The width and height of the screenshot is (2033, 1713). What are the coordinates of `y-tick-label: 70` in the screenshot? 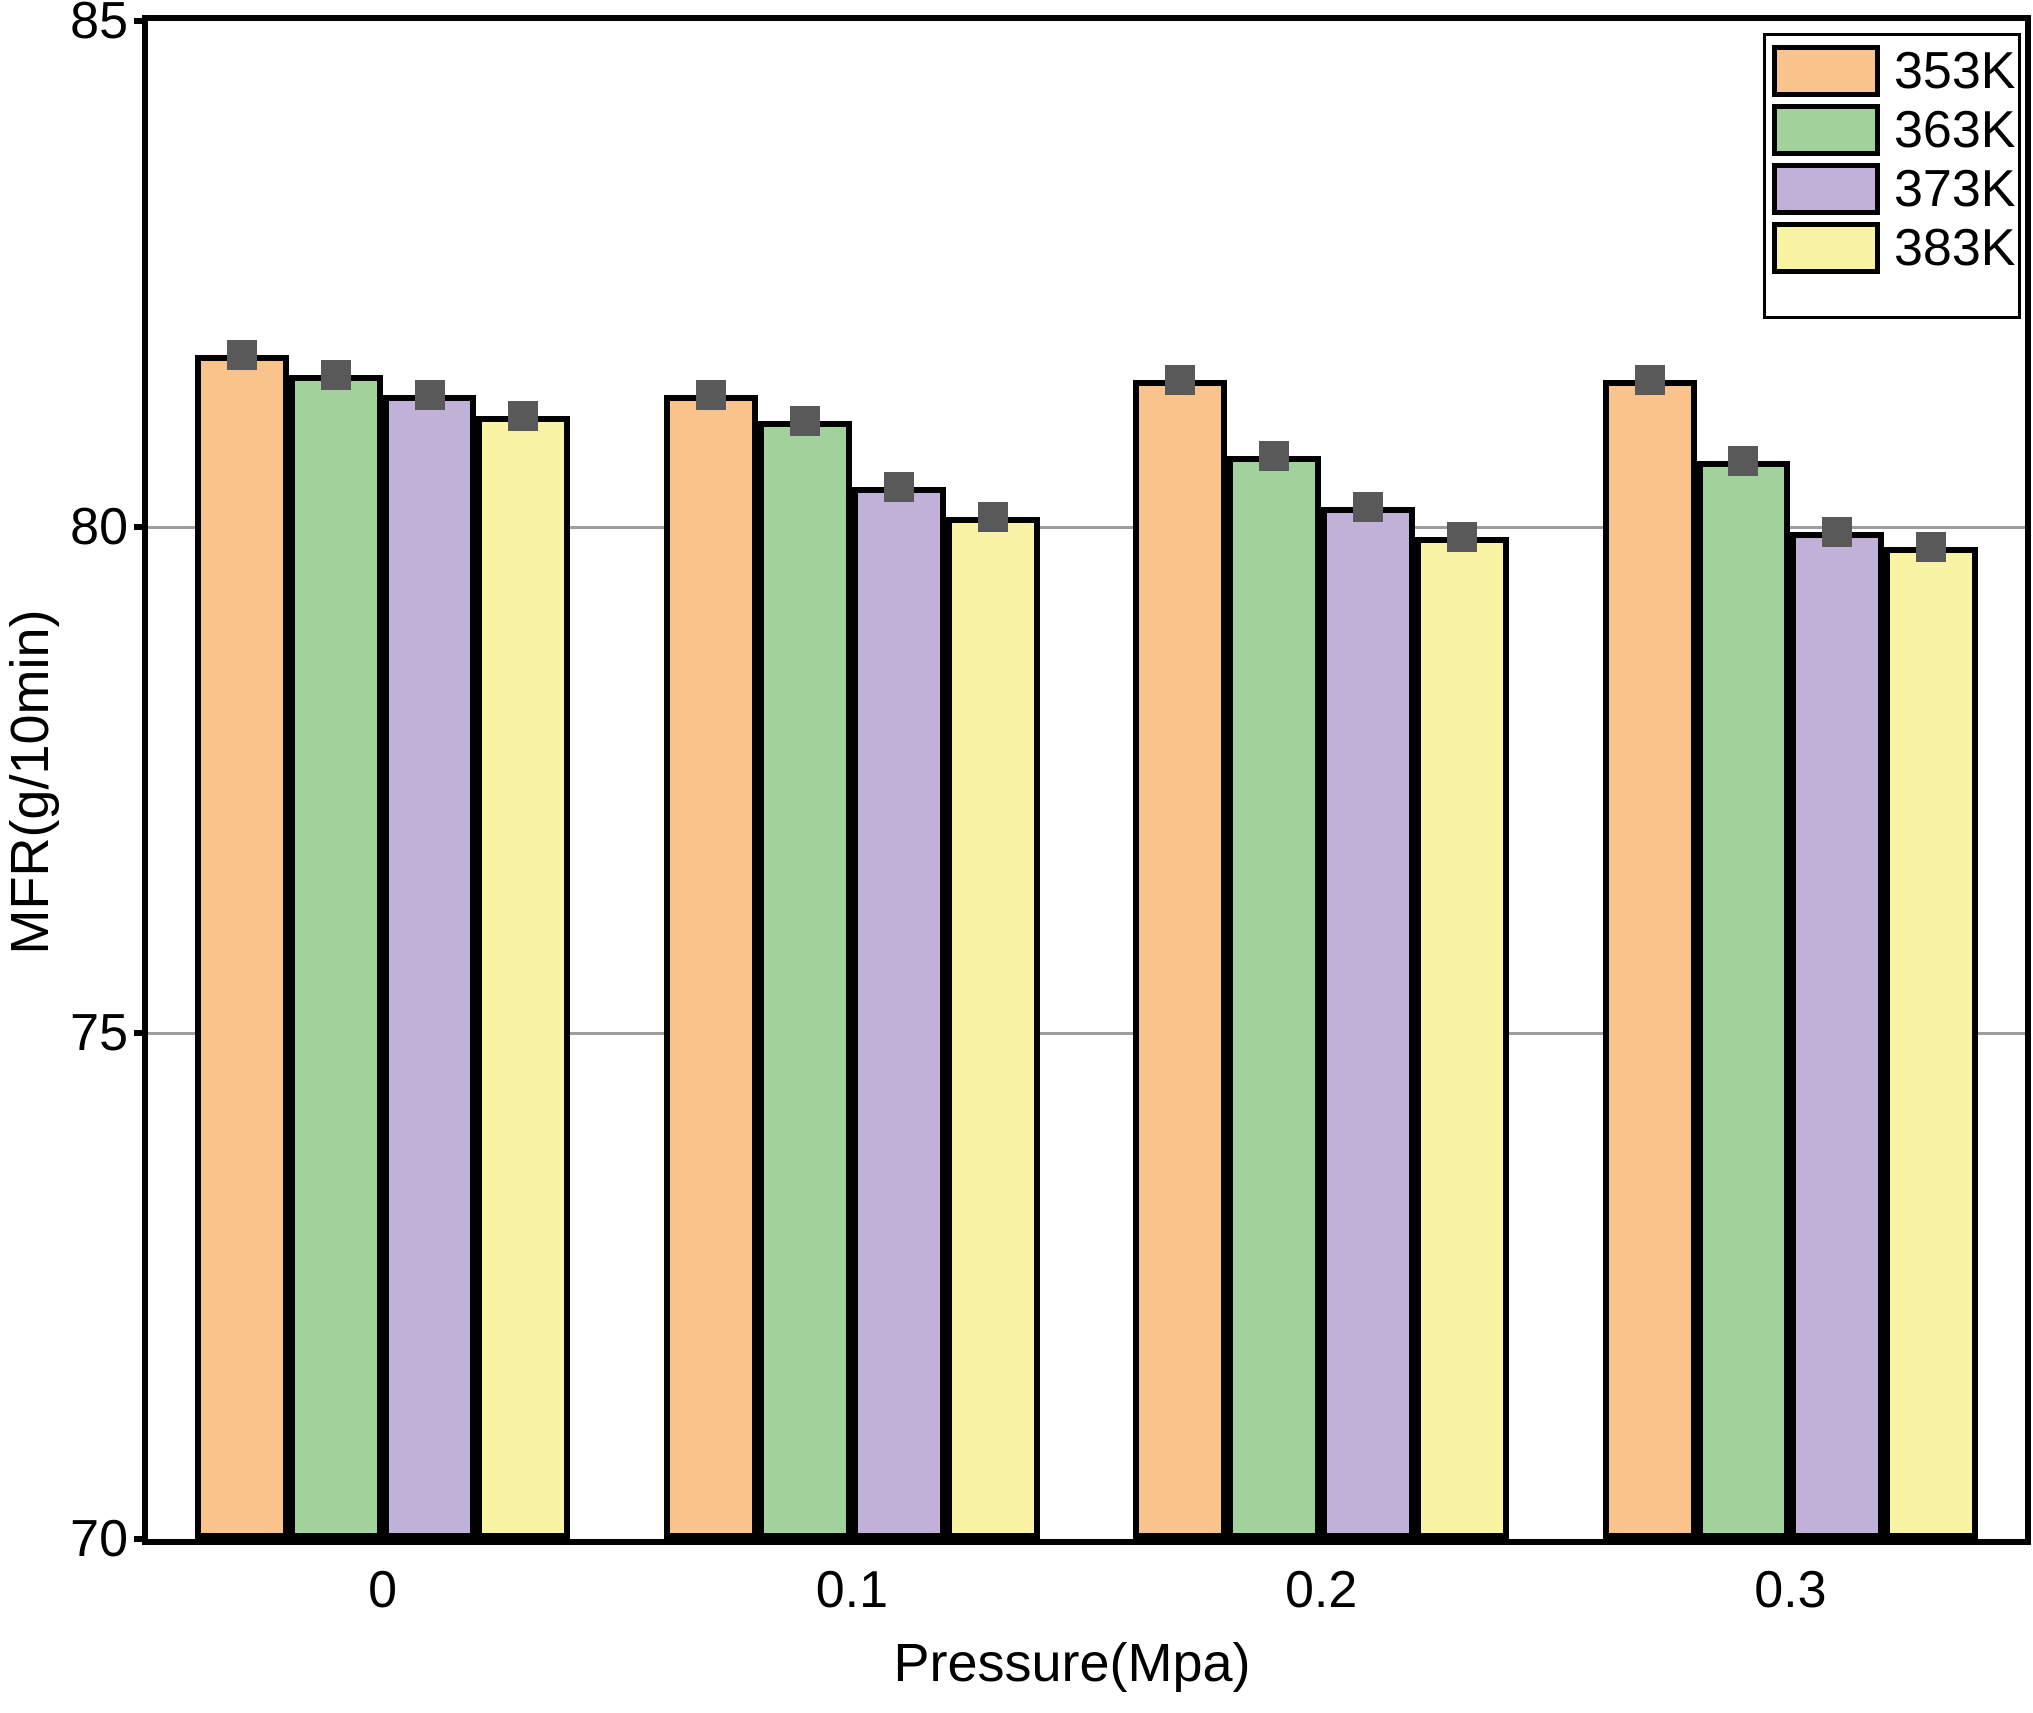 It's located at (99, 1539).